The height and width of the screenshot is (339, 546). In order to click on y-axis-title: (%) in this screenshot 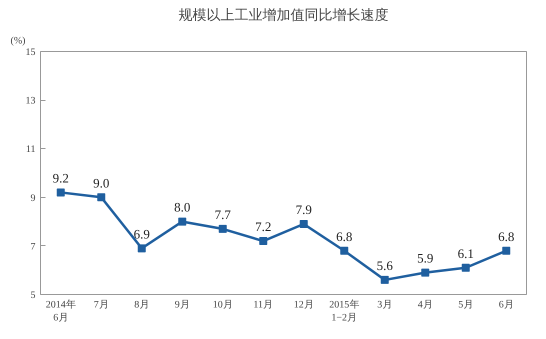, I will do `click(18, 41)`.